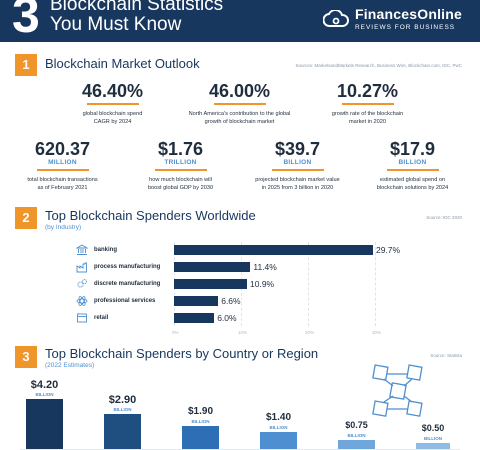  I want to click on brand-text: FinancesOnline REVIEWS FOR BUSINESS, so click(408, 18).